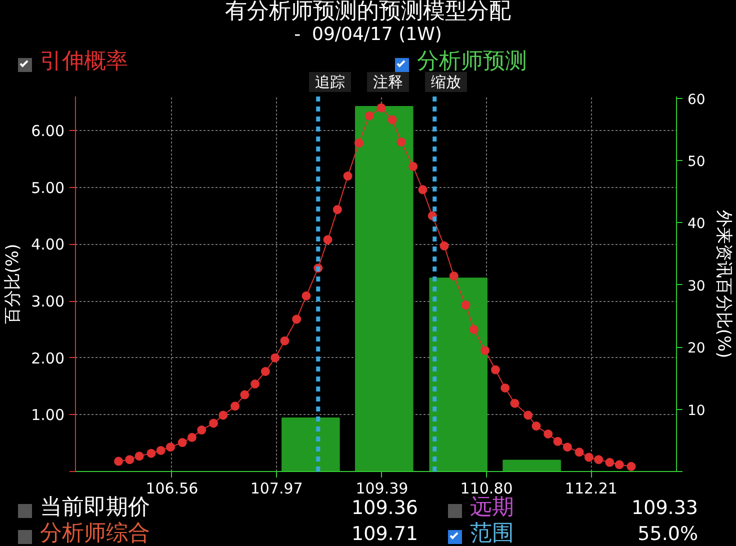 The image size is (736, 546). What do you see at coordinates (384, 508) in the screenshot?
I see `text: 109.36` at bounding box center [384, 508].